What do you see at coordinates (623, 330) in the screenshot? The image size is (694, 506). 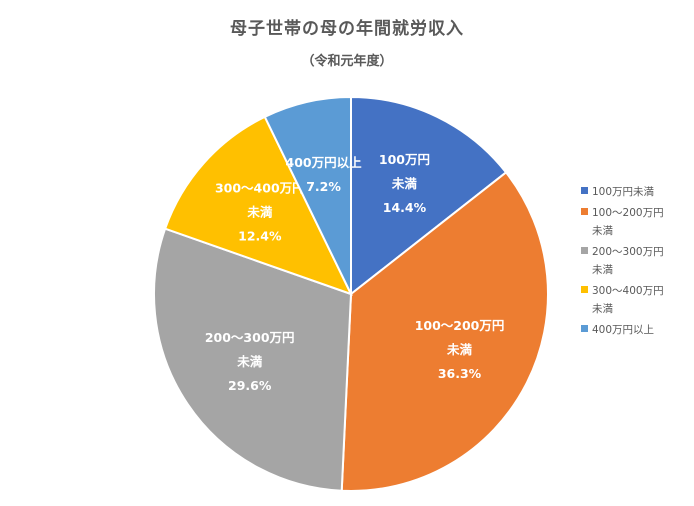 I see `legend-label: 400万円以上` at bounding box center [623, 330].